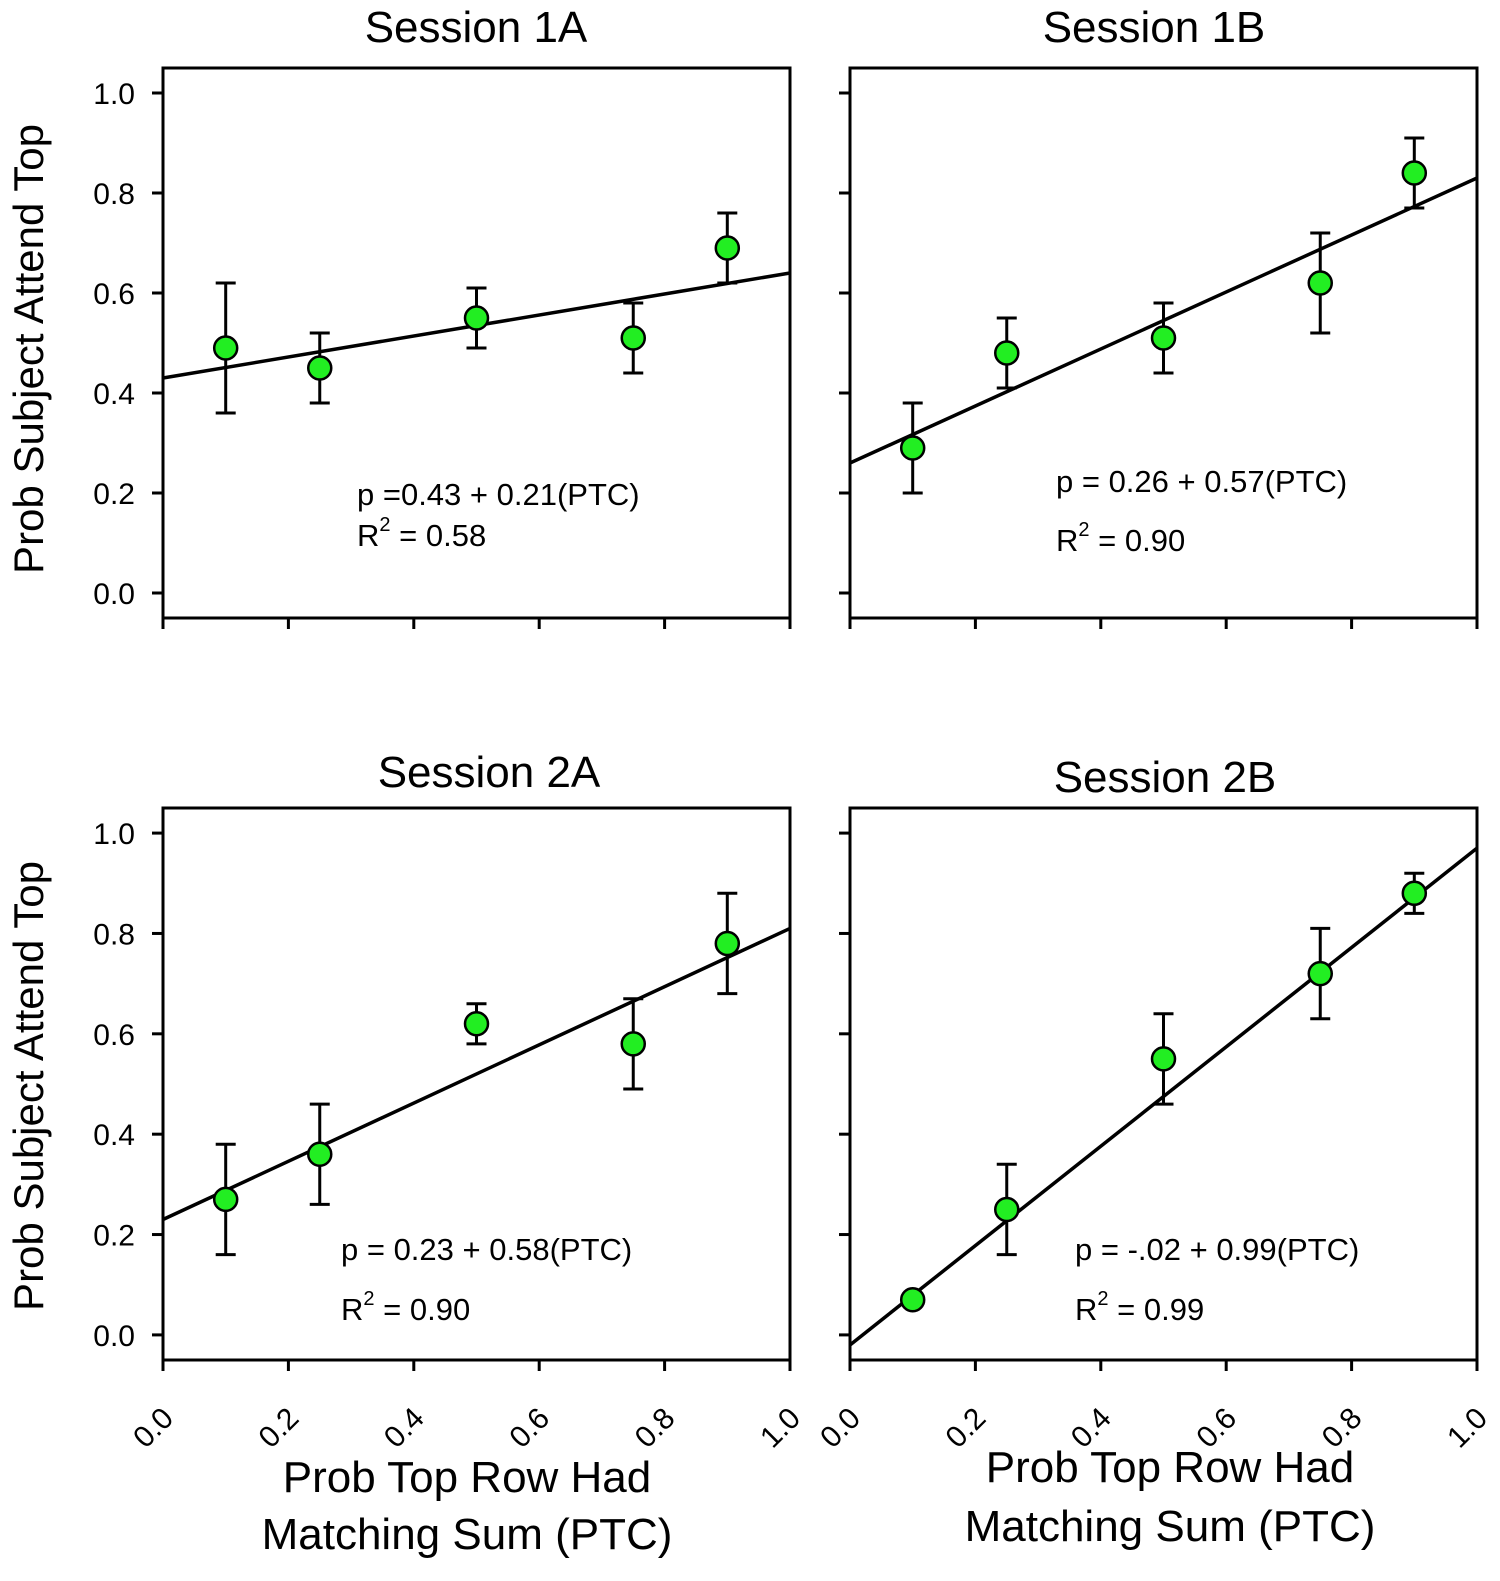 The image size is (1500, 1581). I want to click on axes, so click(1159, 360).